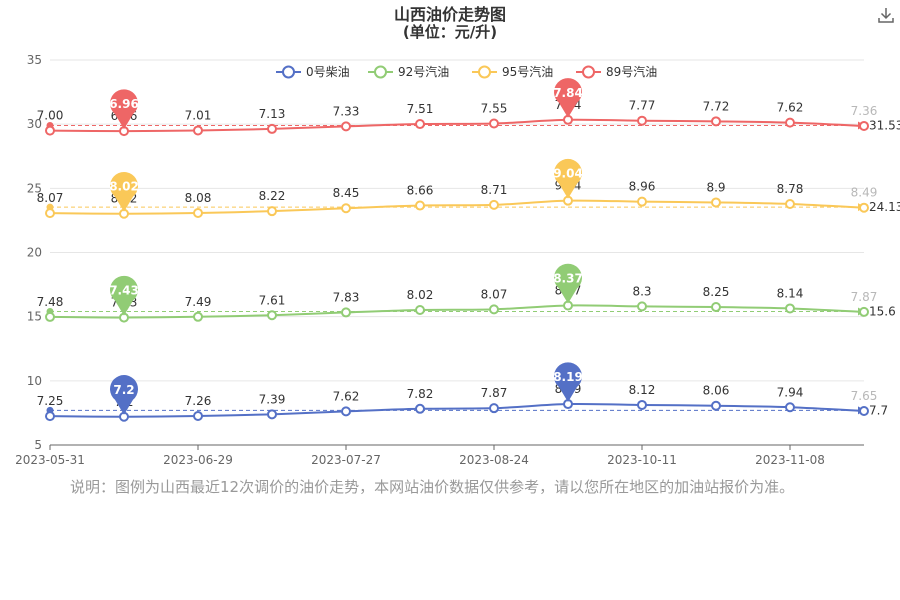 The height and width of the screenshot is (600, 900). Describe the element at coordinates (466, 71) in the screenshot. I see `legend: 0号柴油 92号汽油 95号汽油 89号汽油` at that location.